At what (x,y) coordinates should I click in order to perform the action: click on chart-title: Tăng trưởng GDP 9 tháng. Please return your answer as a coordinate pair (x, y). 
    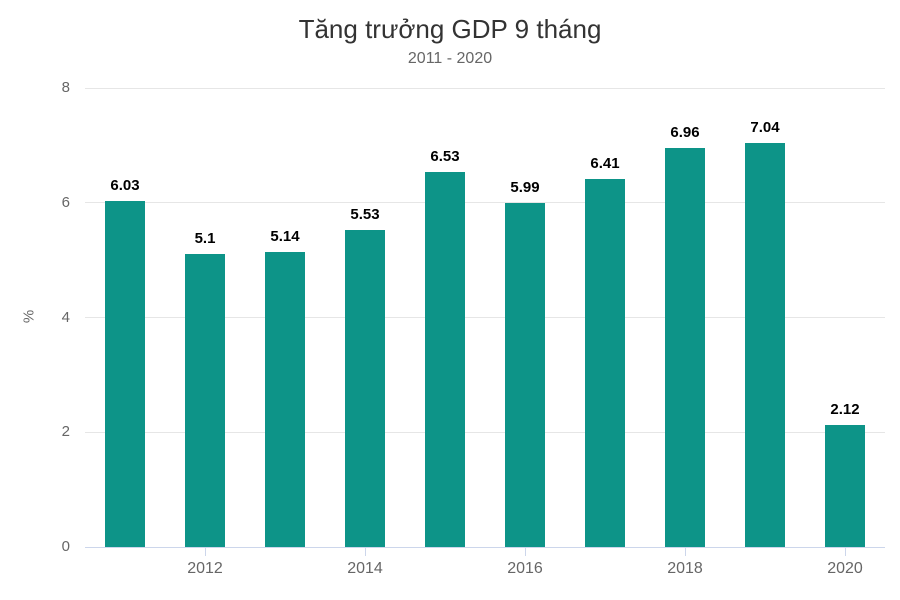
    Looking at the image, I should click on (450, 29).